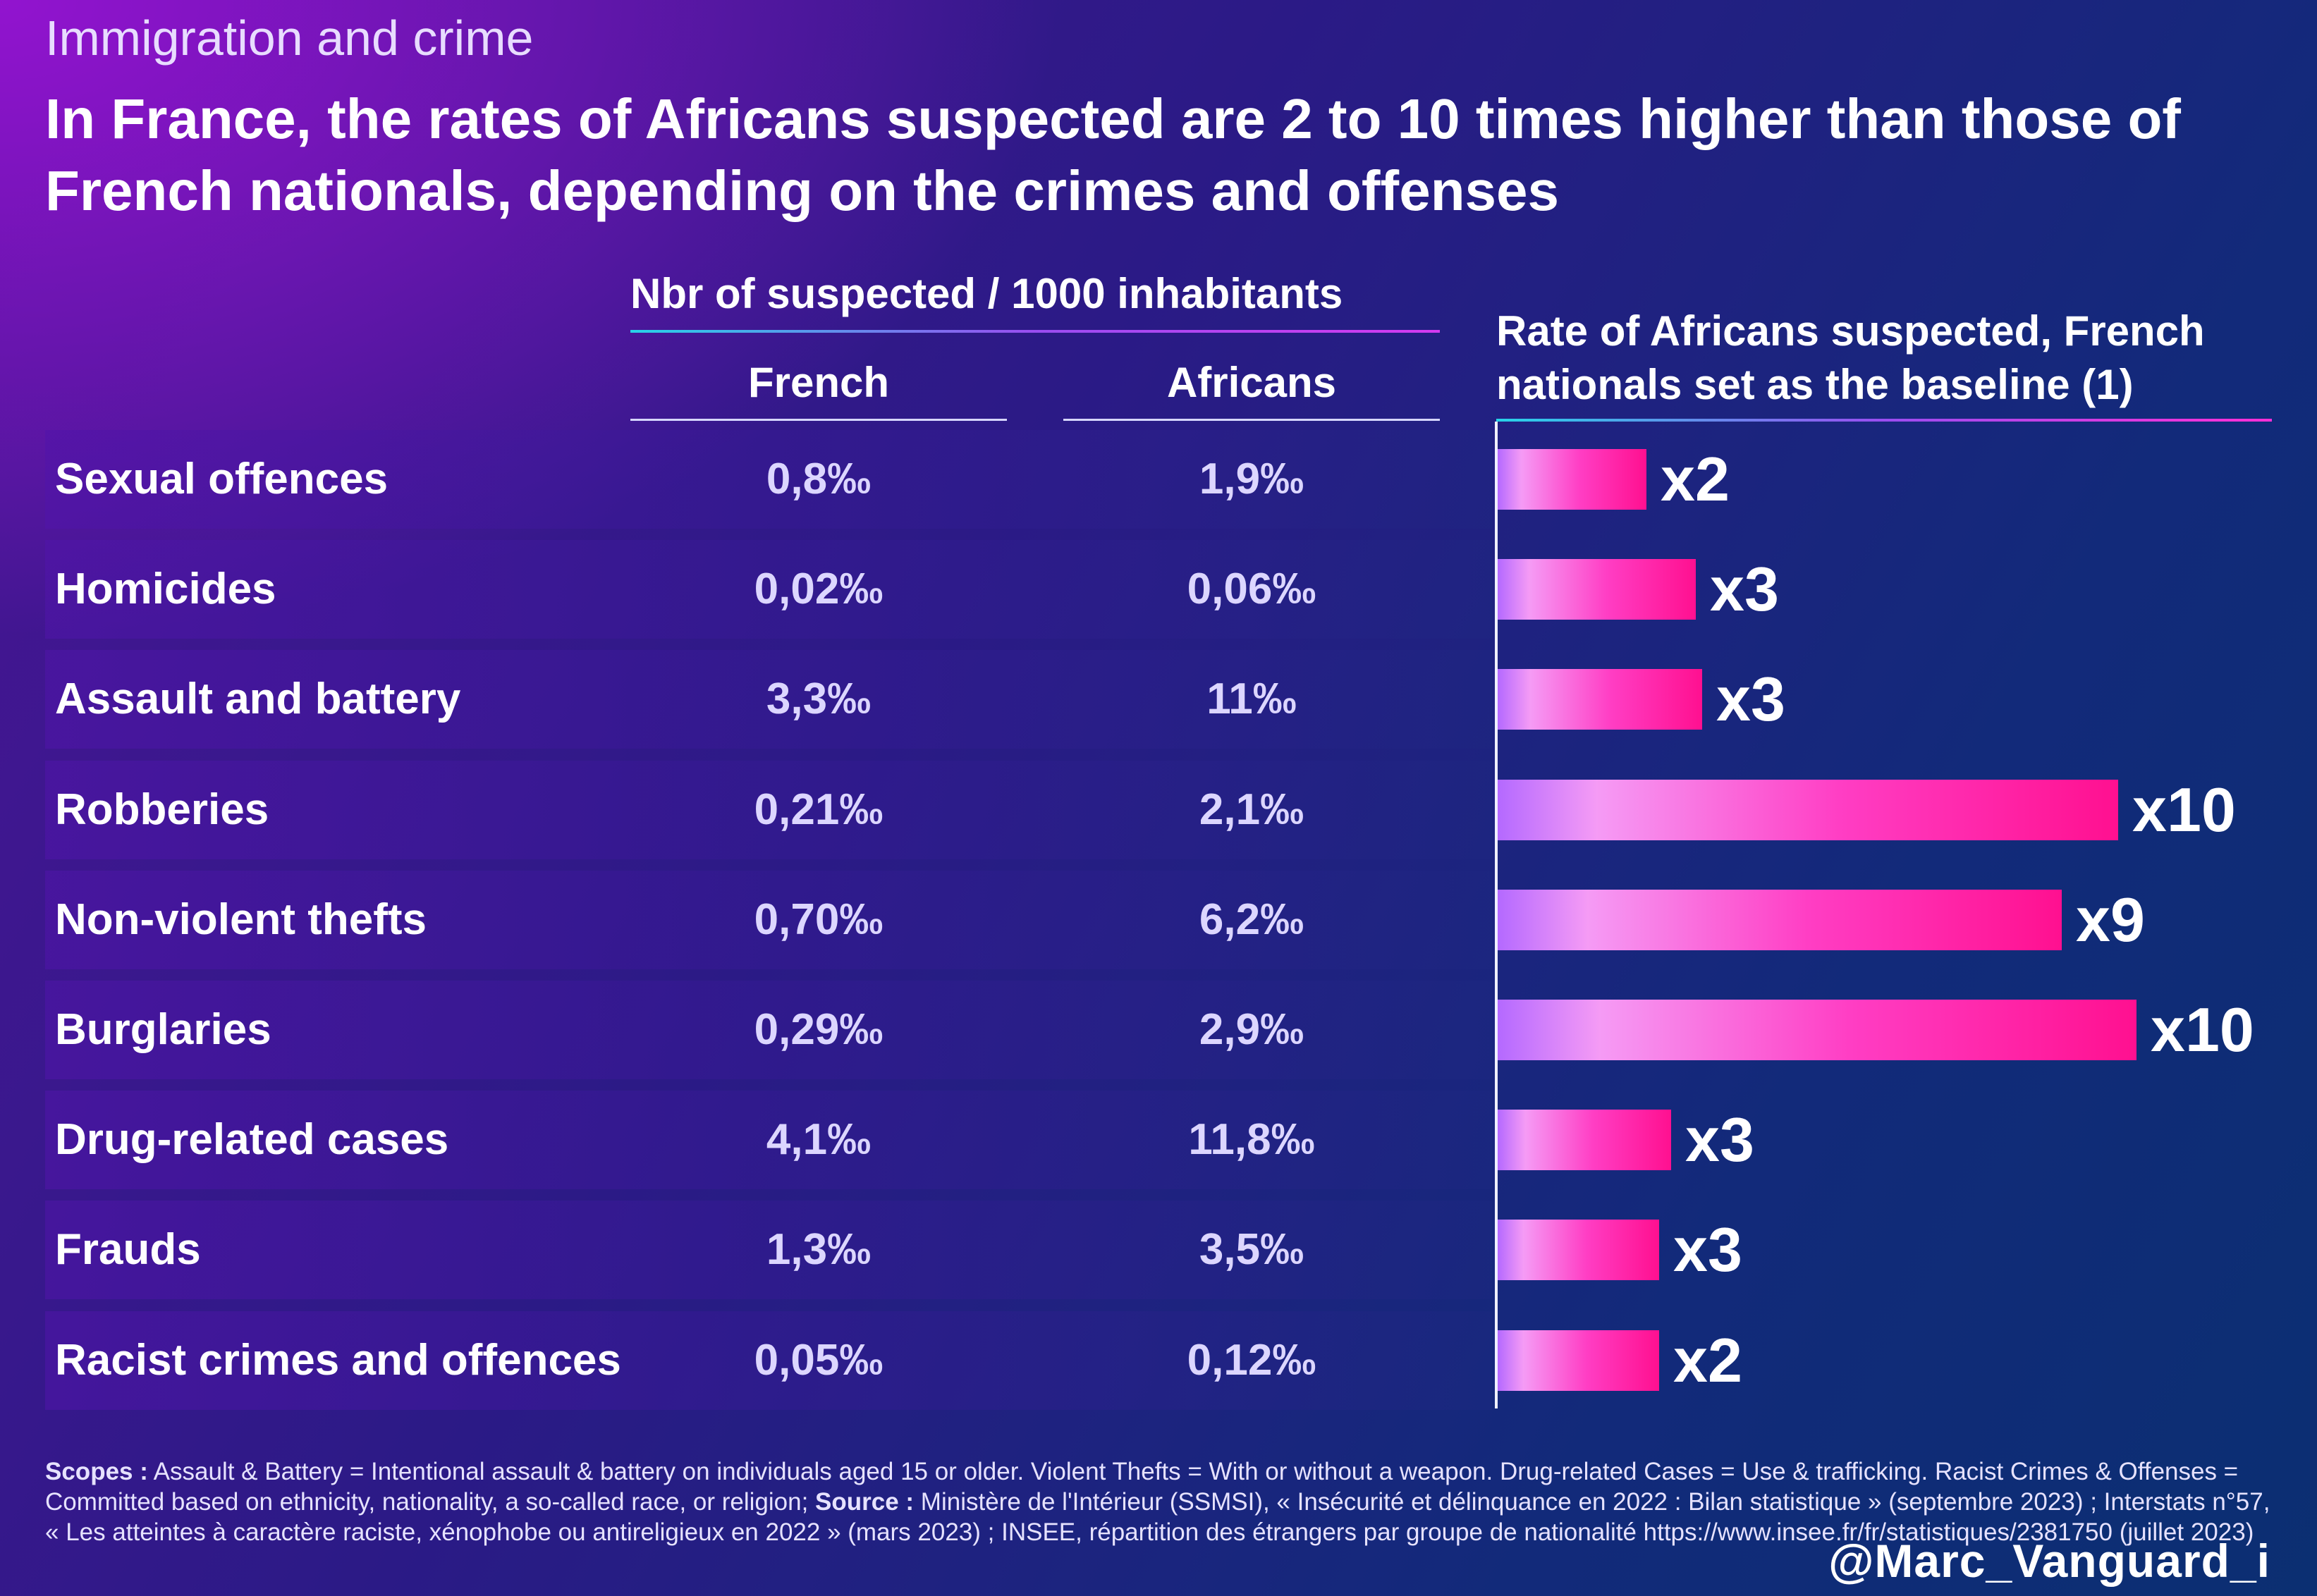  I want to click on group-header: Nbr of suspected / 1000 inhabitants, so click(986, 293).